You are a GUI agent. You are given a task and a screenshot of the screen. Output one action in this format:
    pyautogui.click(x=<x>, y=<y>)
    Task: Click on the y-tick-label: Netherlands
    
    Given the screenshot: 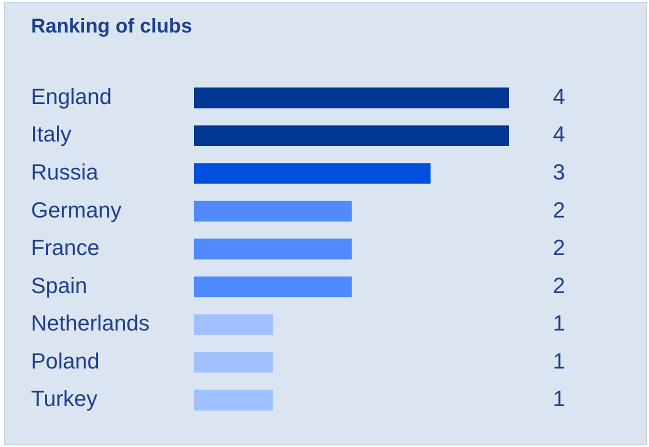 What is the action you would take?
    pyautogui.click(x=90, y=323)
    